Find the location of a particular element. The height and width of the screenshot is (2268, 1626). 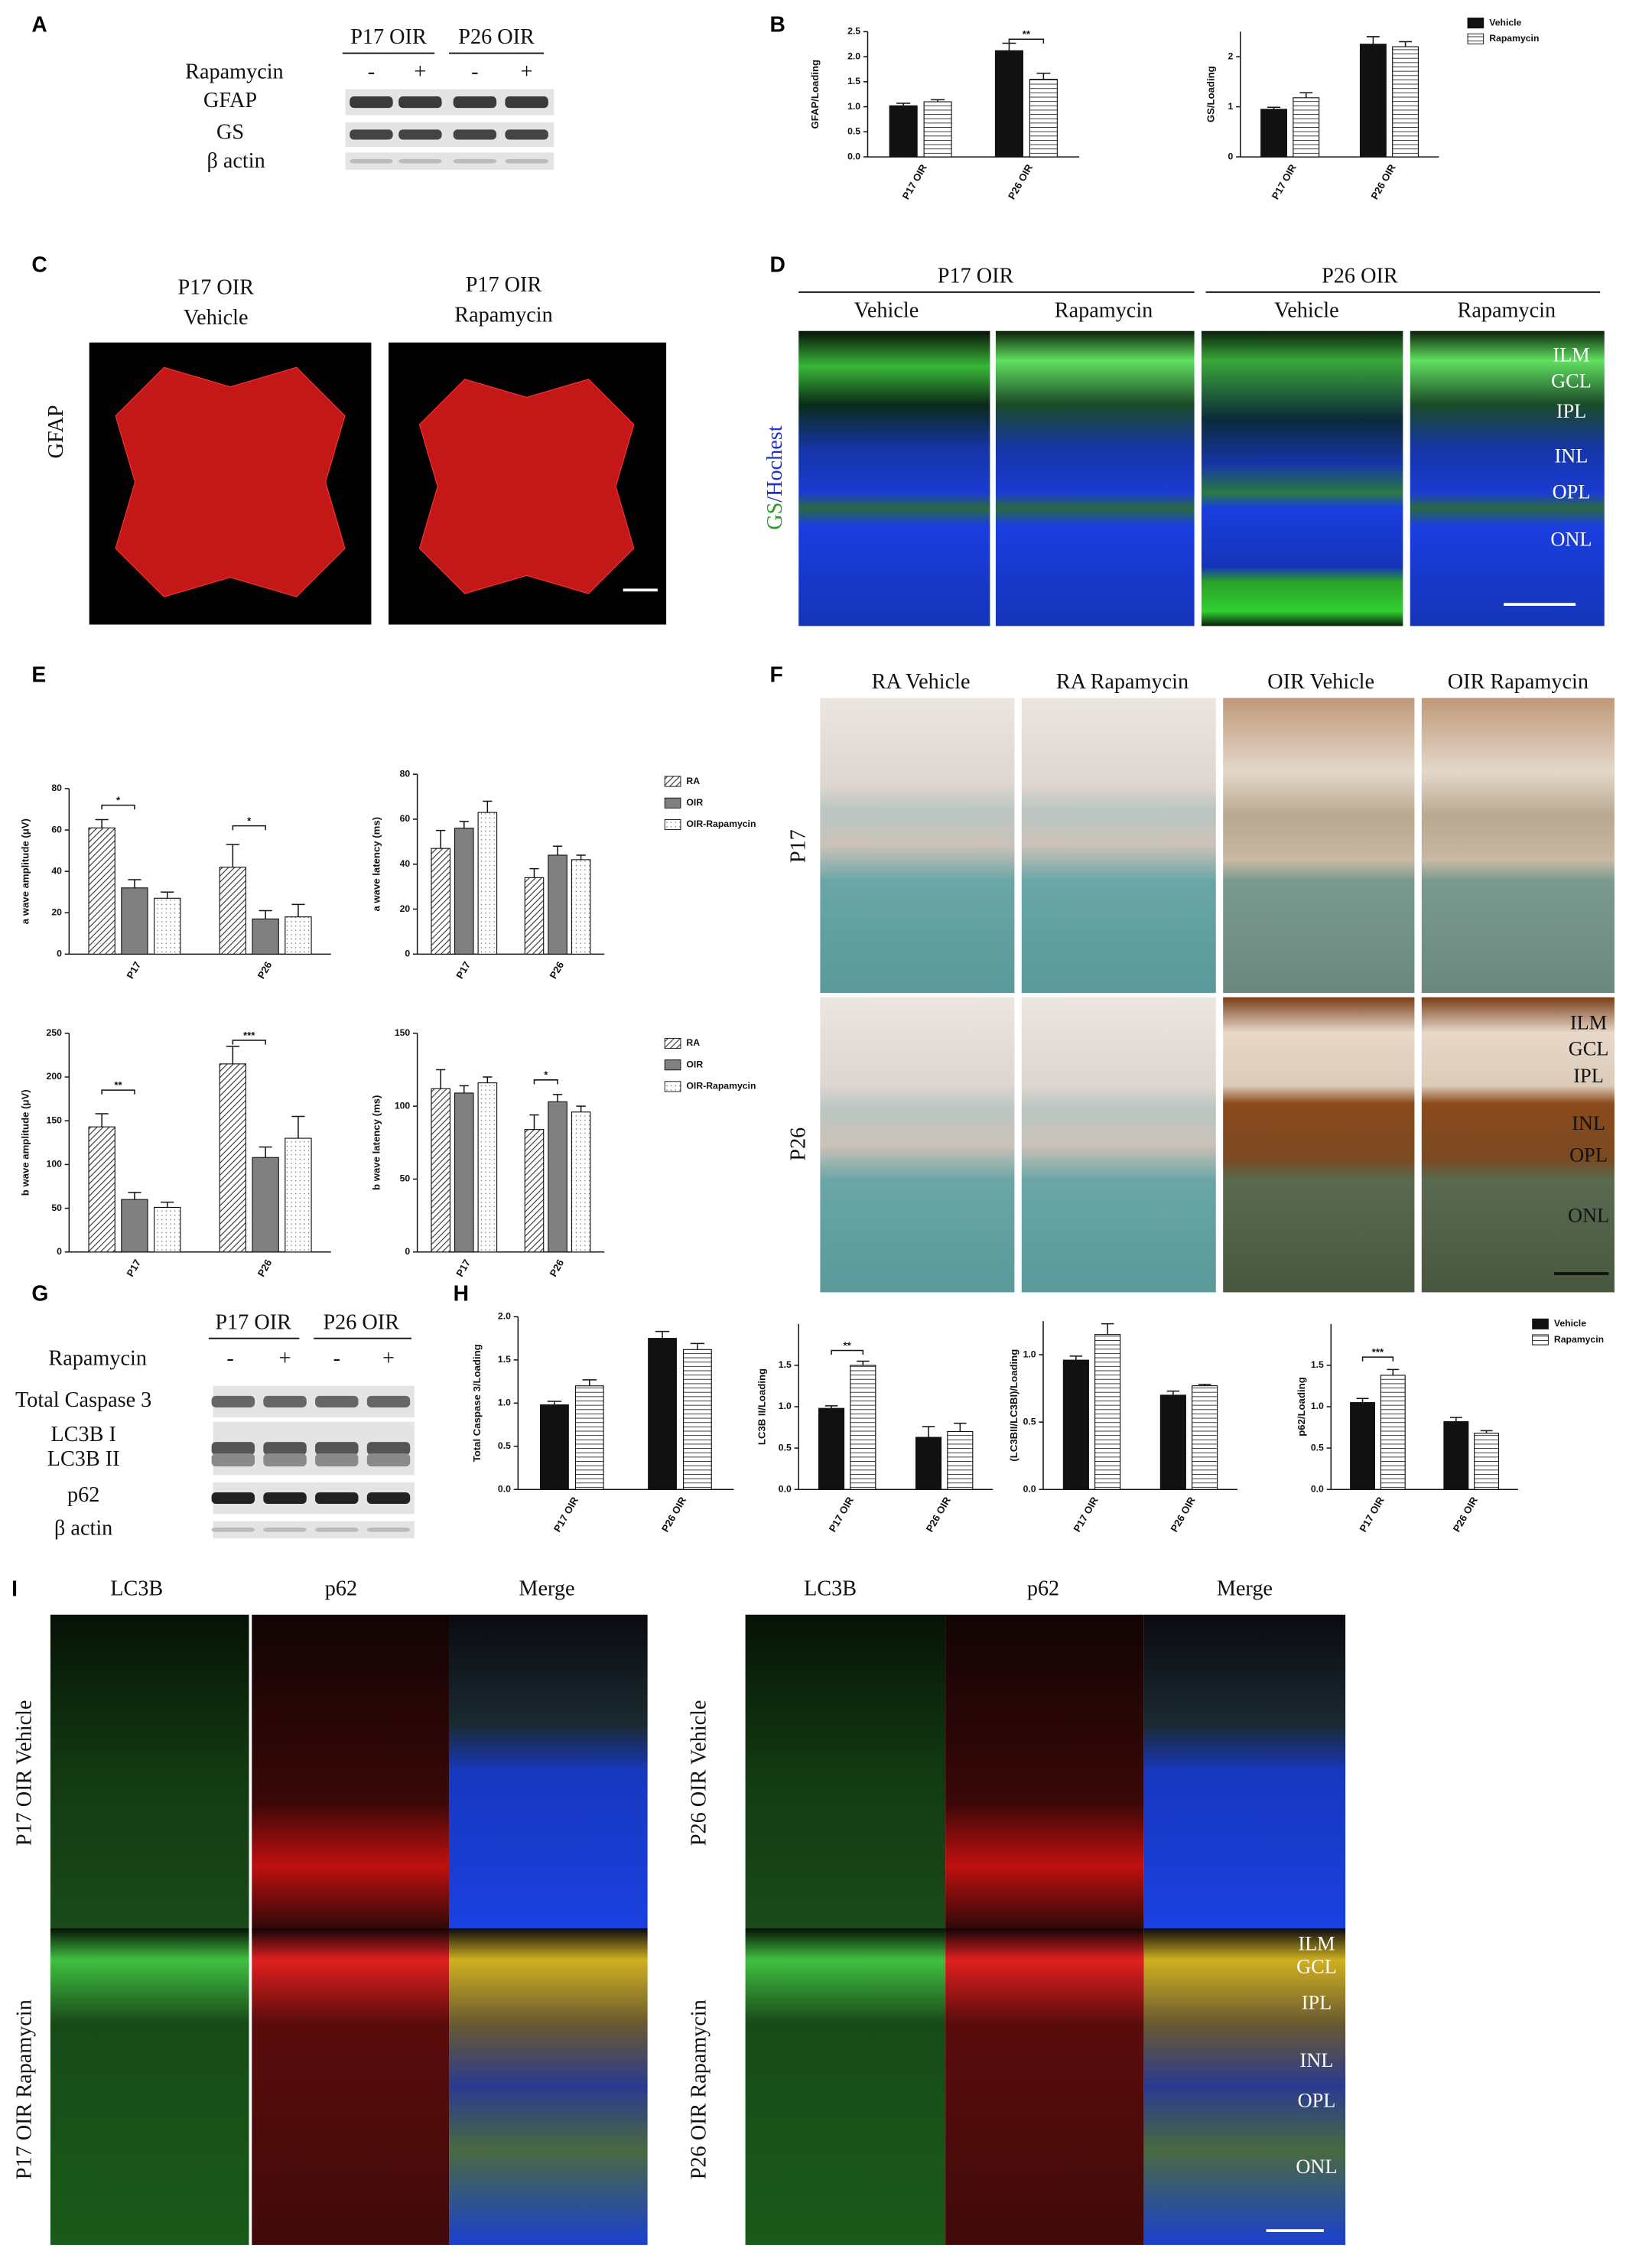

blot-strip is located at coordinates (449, 161).